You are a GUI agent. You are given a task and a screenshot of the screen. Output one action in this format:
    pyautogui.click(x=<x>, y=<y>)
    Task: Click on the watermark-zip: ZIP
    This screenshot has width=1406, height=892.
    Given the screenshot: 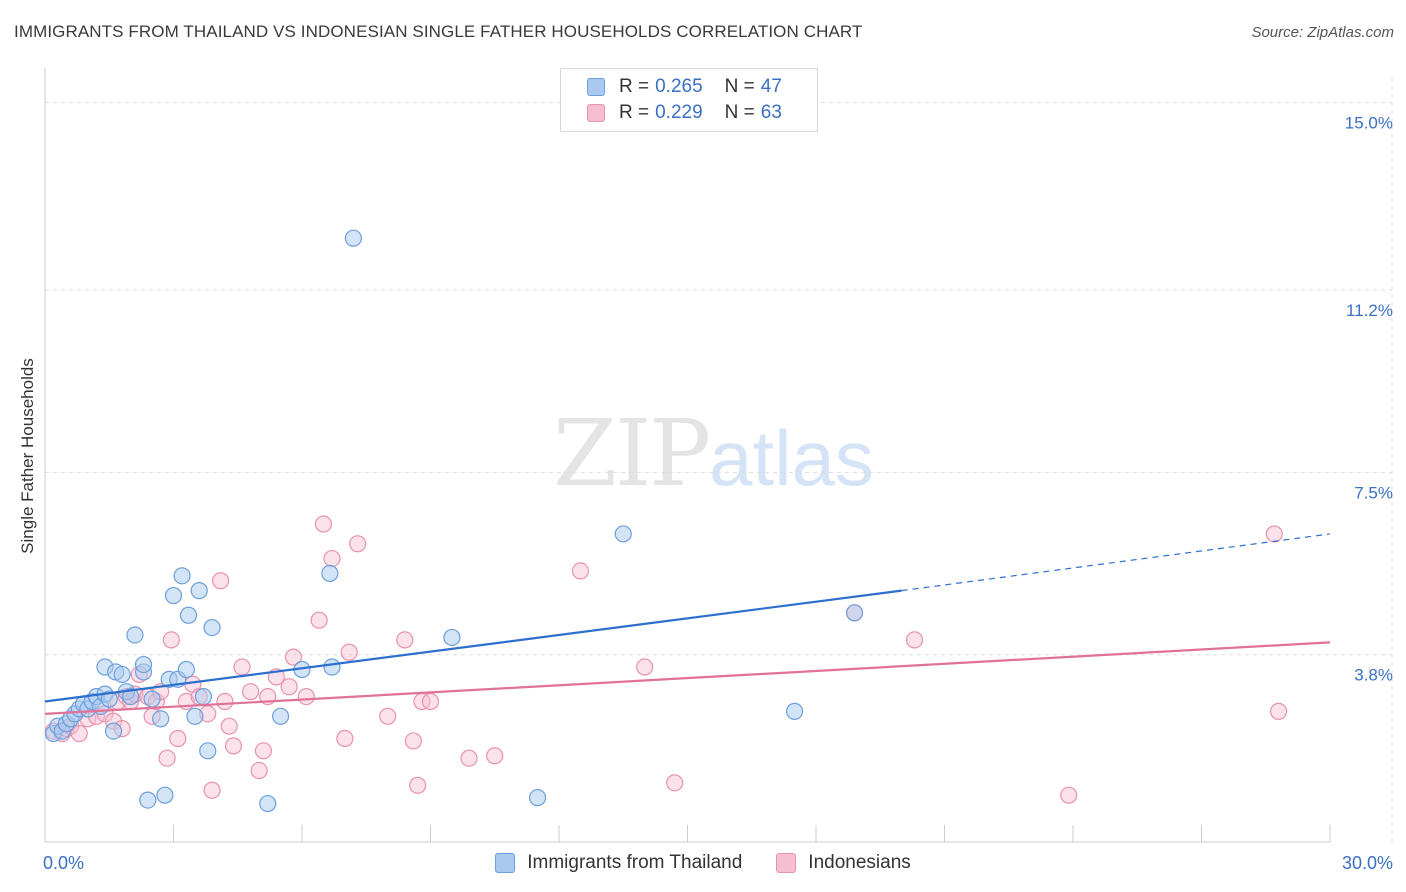 What is the action you would take?
    pyautogui.click(x=632, y=453)
    